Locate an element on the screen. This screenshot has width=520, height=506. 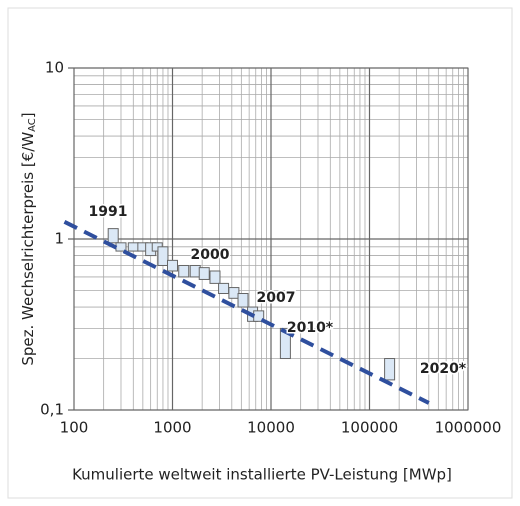
y-label-end: ] is located at coordinates (28, 115).